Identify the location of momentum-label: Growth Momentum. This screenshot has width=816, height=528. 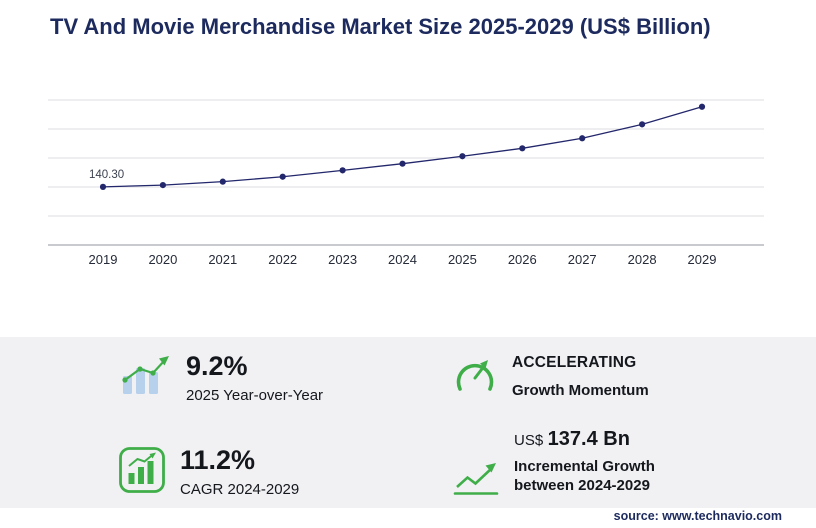
(580, 390).